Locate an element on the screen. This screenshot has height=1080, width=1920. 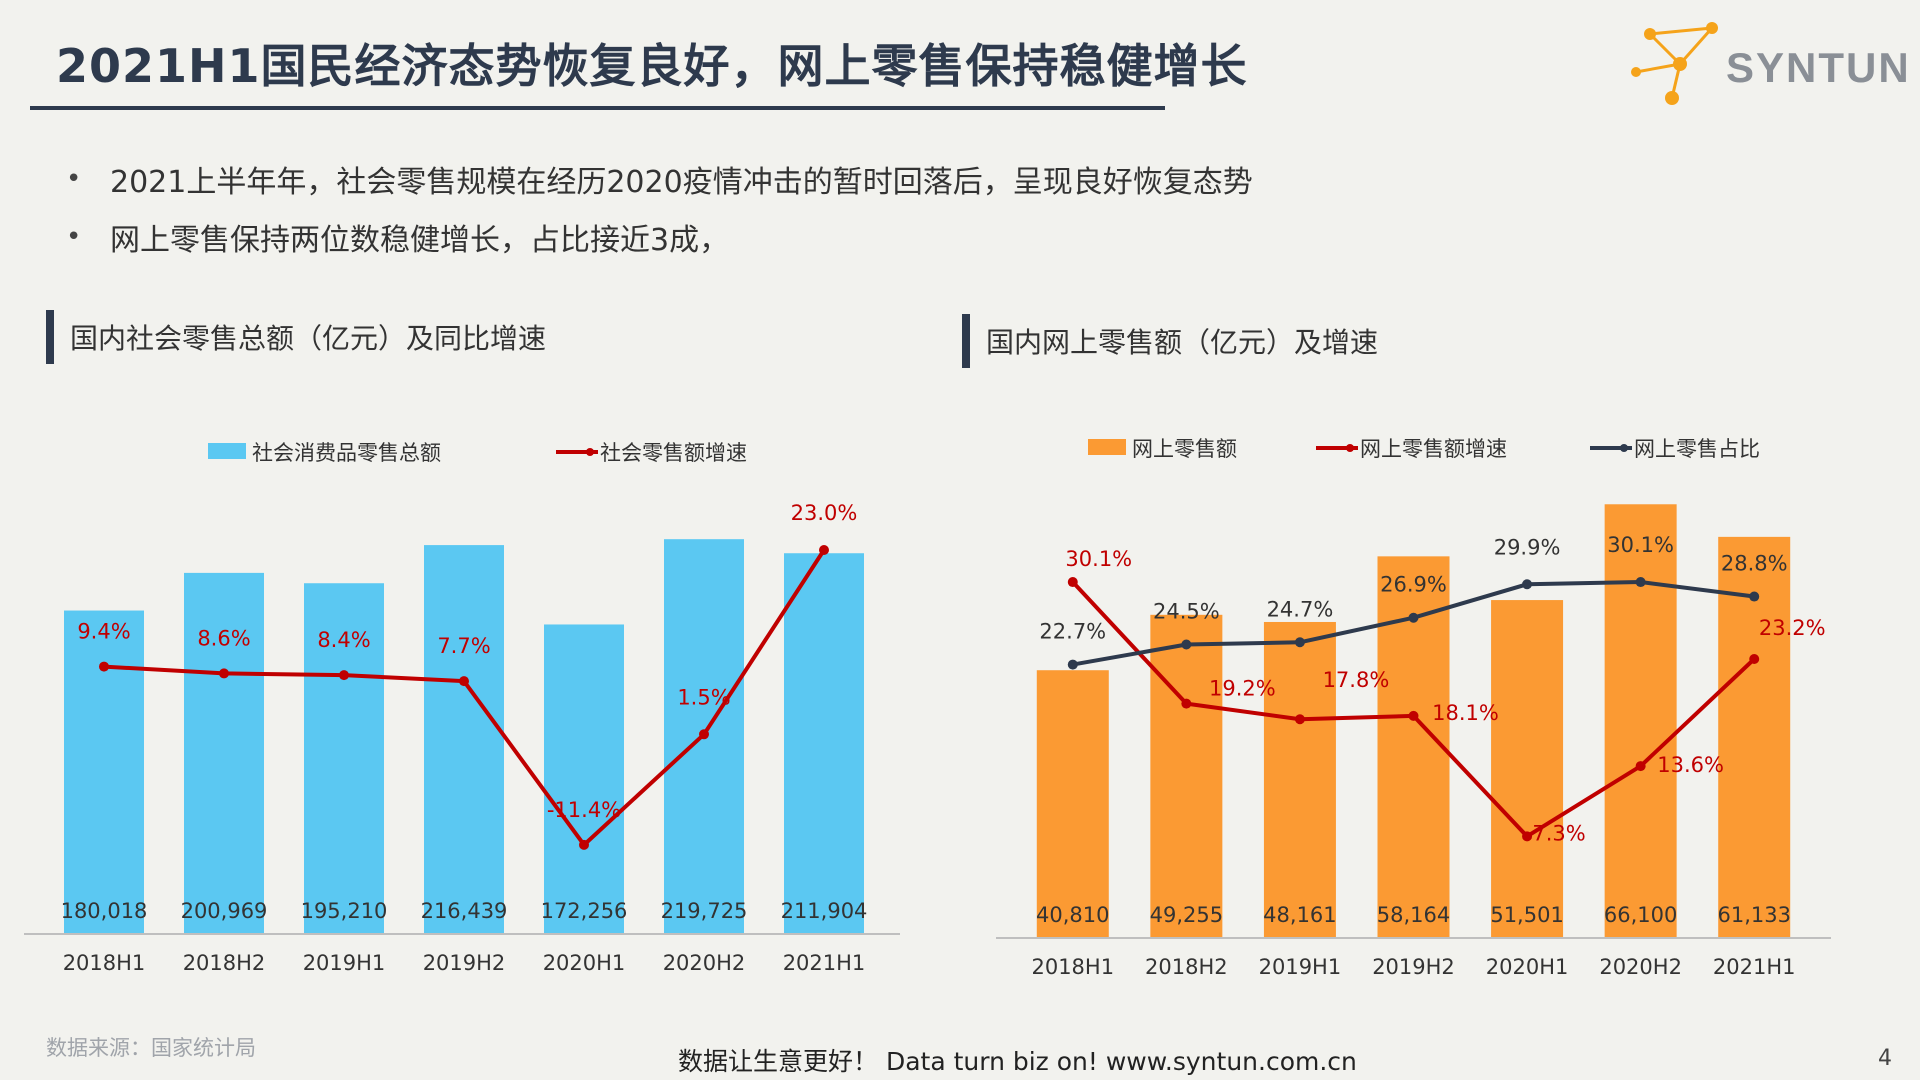
line-value-label: -11.4% is located at coordinates (584, 810).